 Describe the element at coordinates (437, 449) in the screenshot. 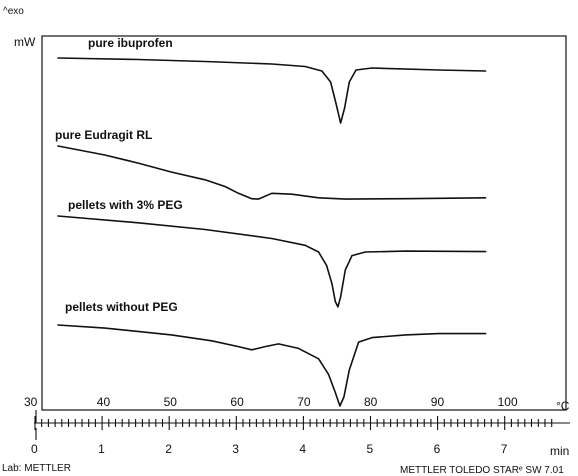

I see `time-tick-label: 6` at that location.